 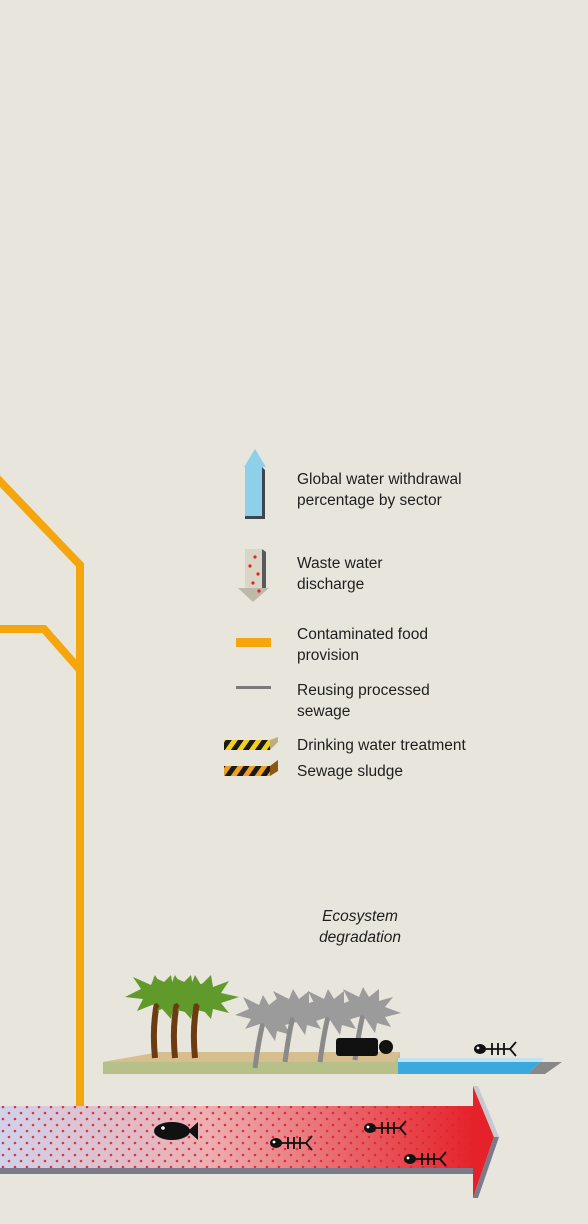 What do you see at coordinates (176, 1131) in the screenshot?
I see `living-fish-icon` at bounding box center [176, 1131].